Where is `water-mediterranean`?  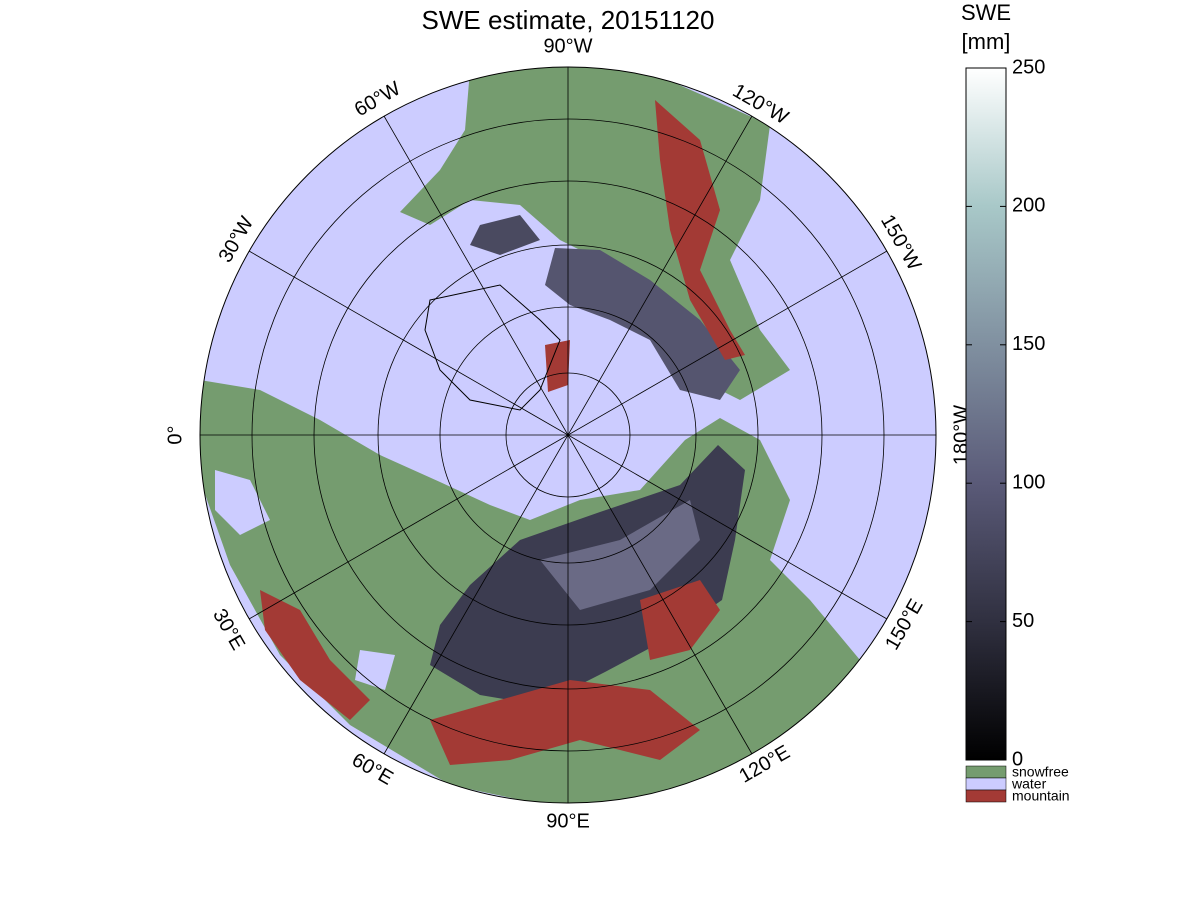
water-mediterranean is located at coordinates (305, 580).